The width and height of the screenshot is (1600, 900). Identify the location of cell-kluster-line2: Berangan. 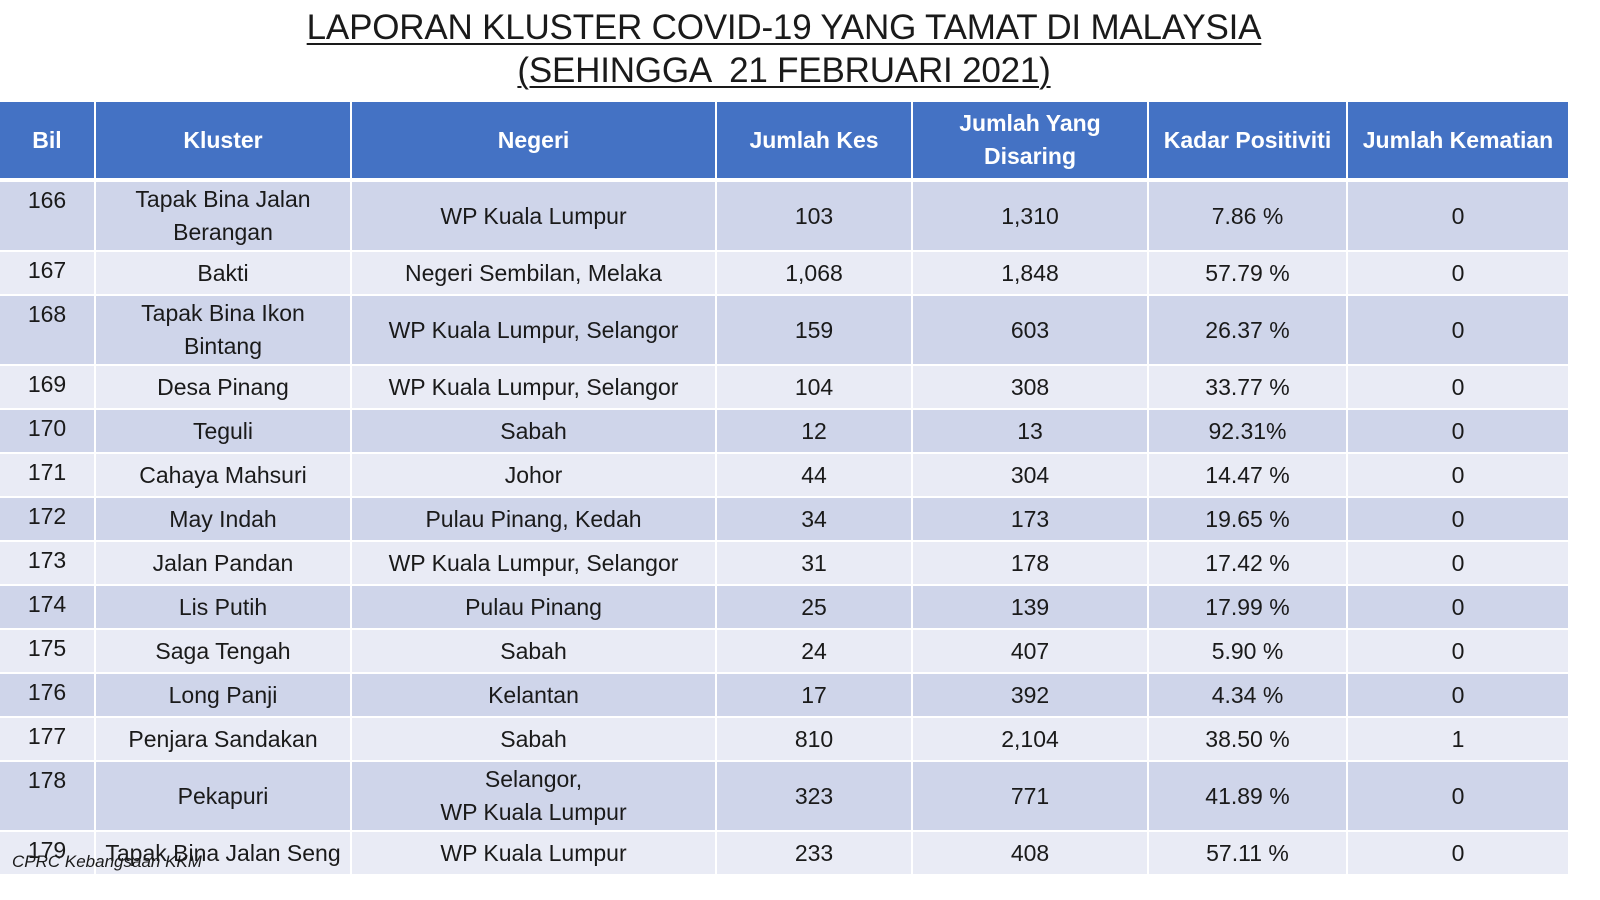
(223, 232).